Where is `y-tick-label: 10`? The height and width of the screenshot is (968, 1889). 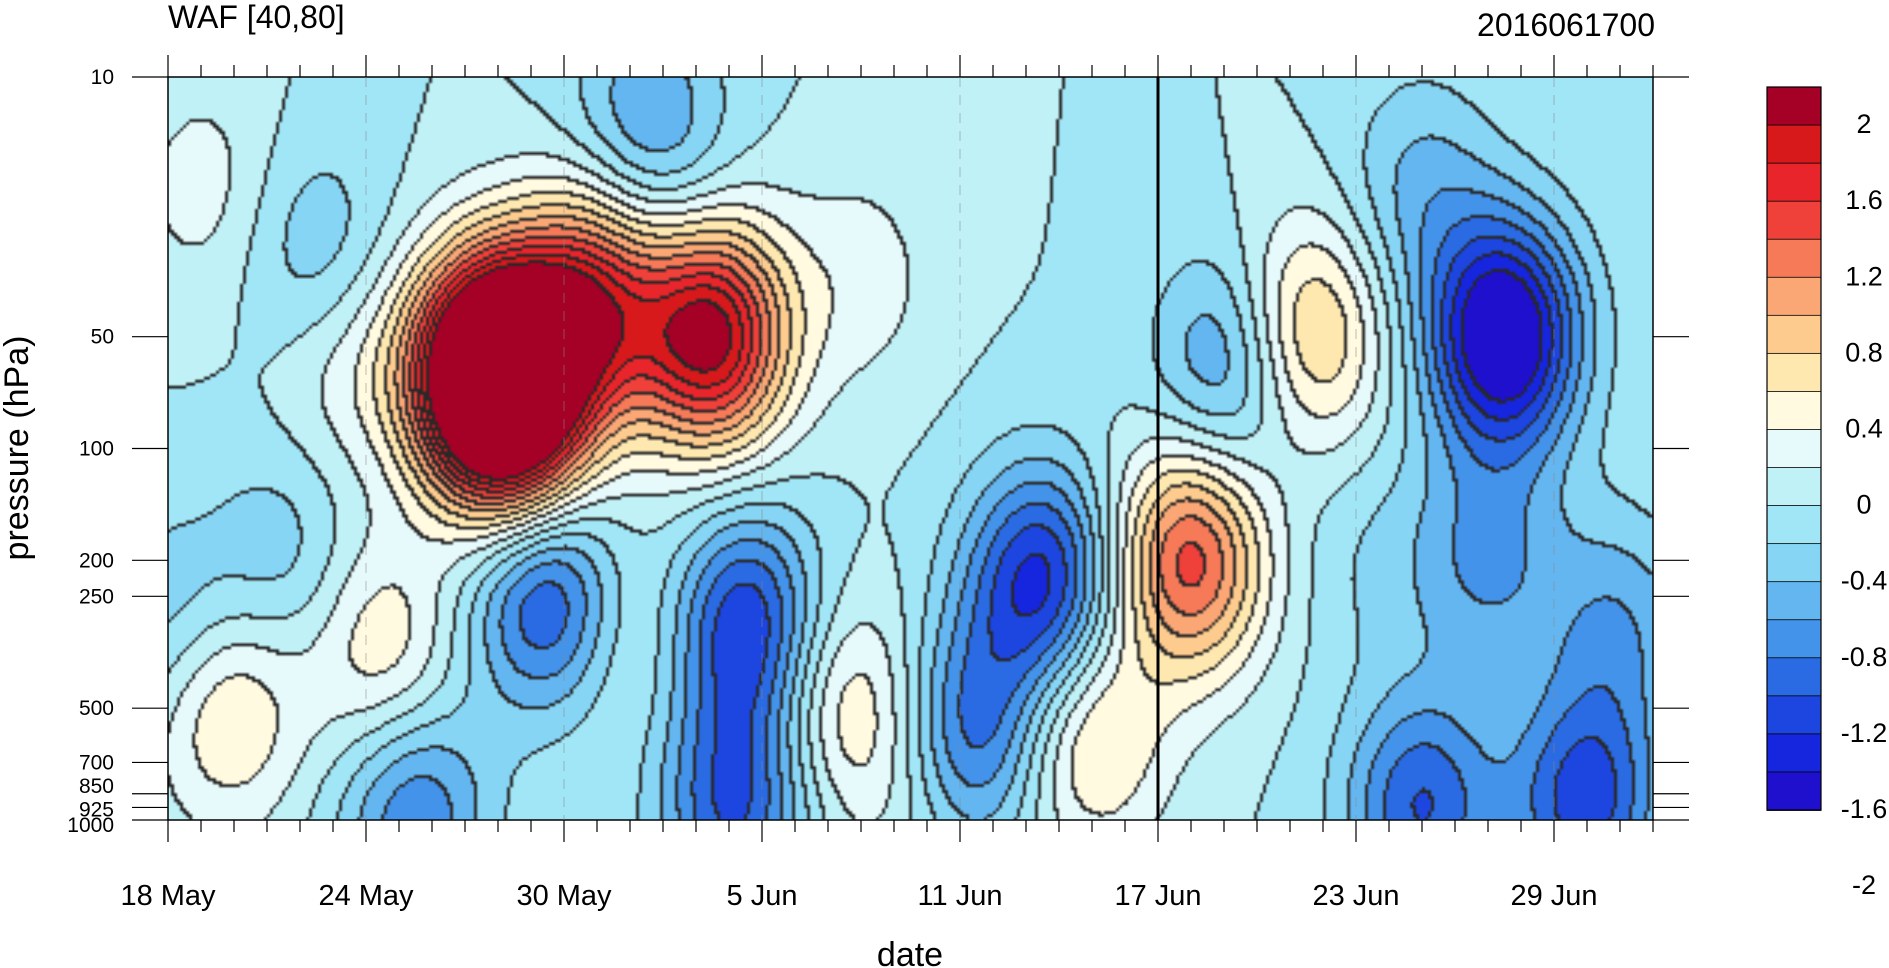
y-tick-label: 10 is located at coordinates (102, 77).